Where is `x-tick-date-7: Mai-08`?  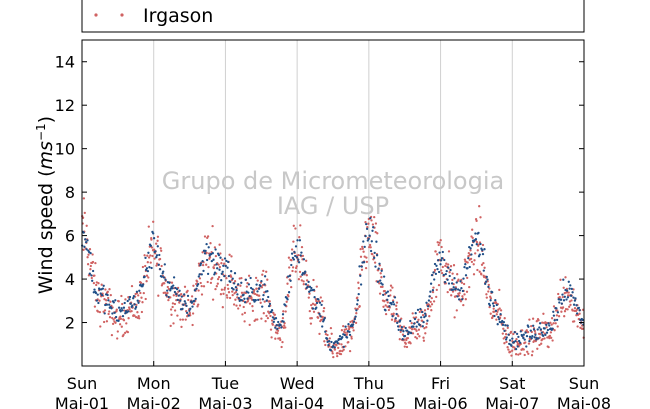
x-tick-date-7: Mai-08 is located at coordinates (584, 401).